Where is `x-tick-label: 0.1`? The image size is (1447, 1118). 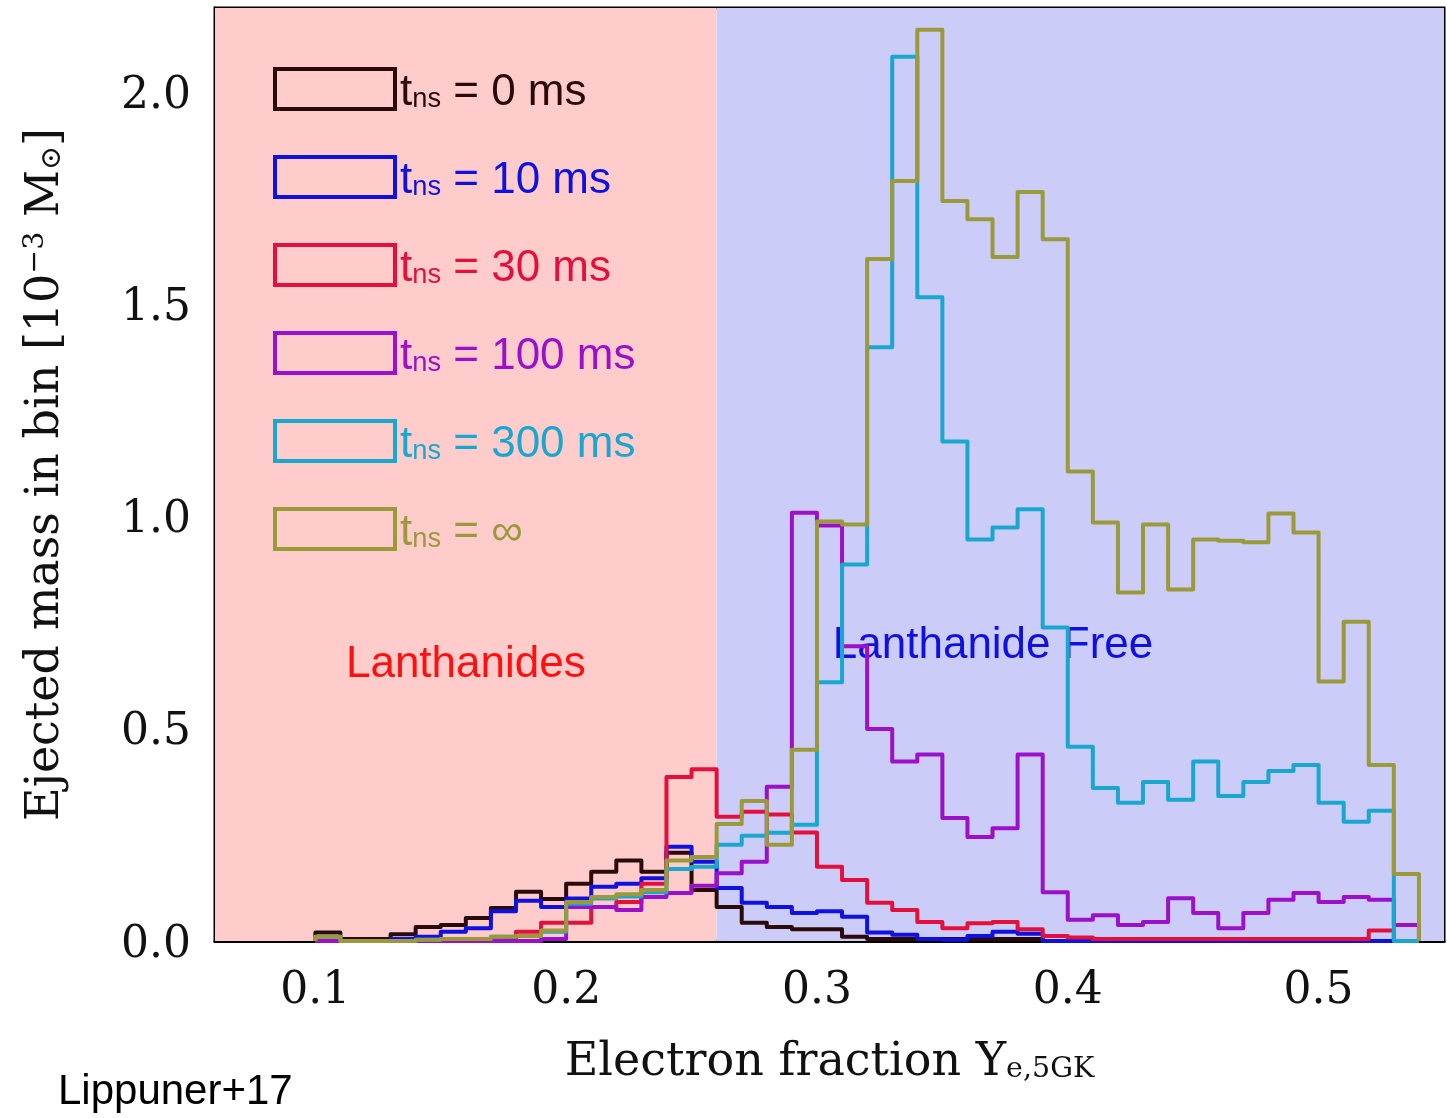
x-tick-label: 0.1 is located at coordinates (315, 987).